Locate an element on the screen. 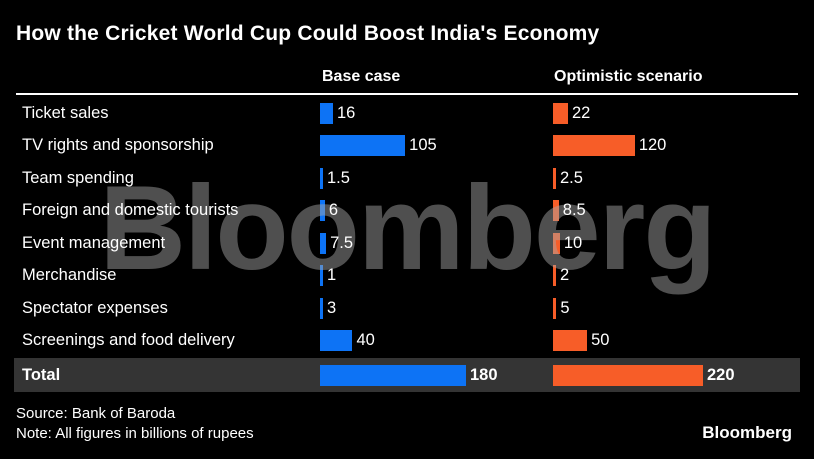 This screenshot has width=814, height=459. figures-note: Note: All figures in billions of rupees is located at coordinates (135, 433).